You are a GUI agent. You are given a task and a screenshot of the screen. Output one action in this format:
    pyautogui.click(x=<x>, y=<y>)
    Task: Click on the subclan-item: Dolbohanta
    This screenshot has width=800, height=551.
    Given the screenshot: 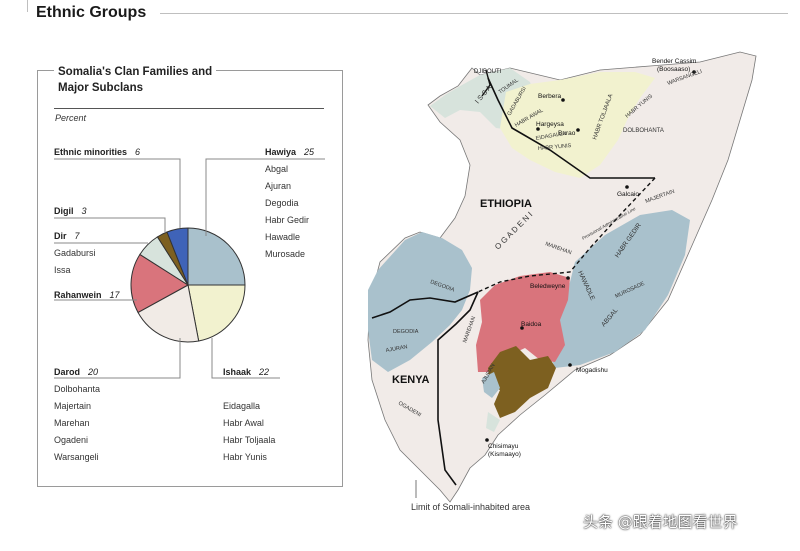 What is the action you would take?
    pyautogui.click(x=77, y=389)
    